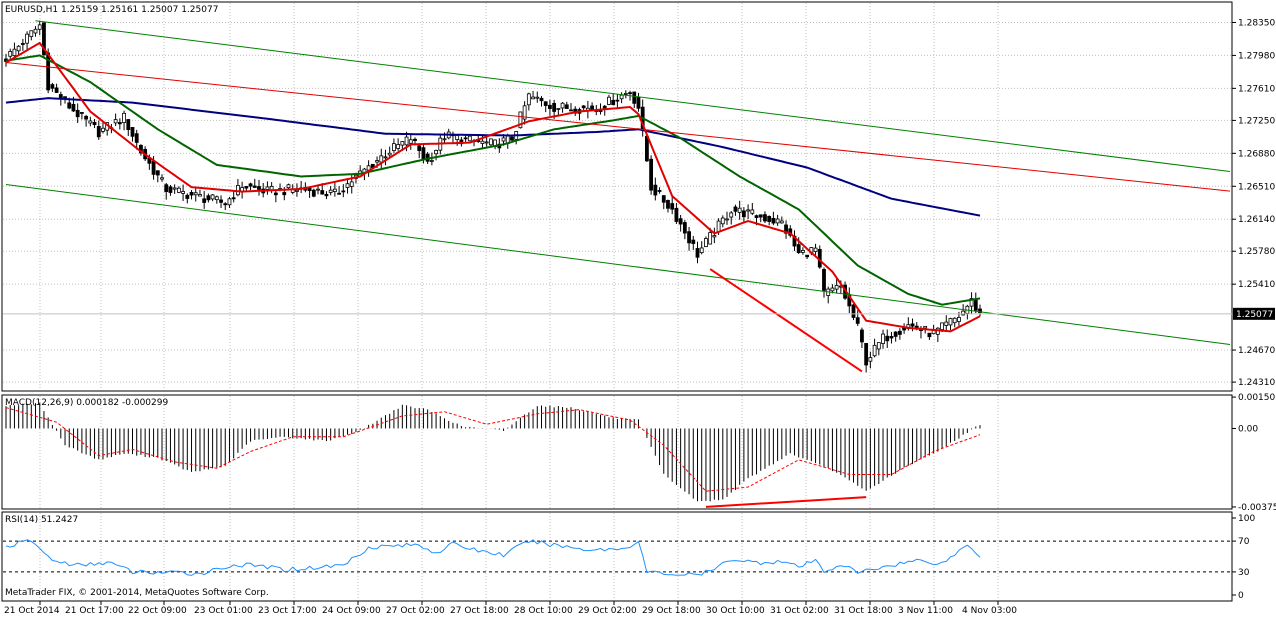  Describe the element at coordinates (415, 611) in the screenshot. I see `x-axis-label: 27 Oct 02:00` at that location.